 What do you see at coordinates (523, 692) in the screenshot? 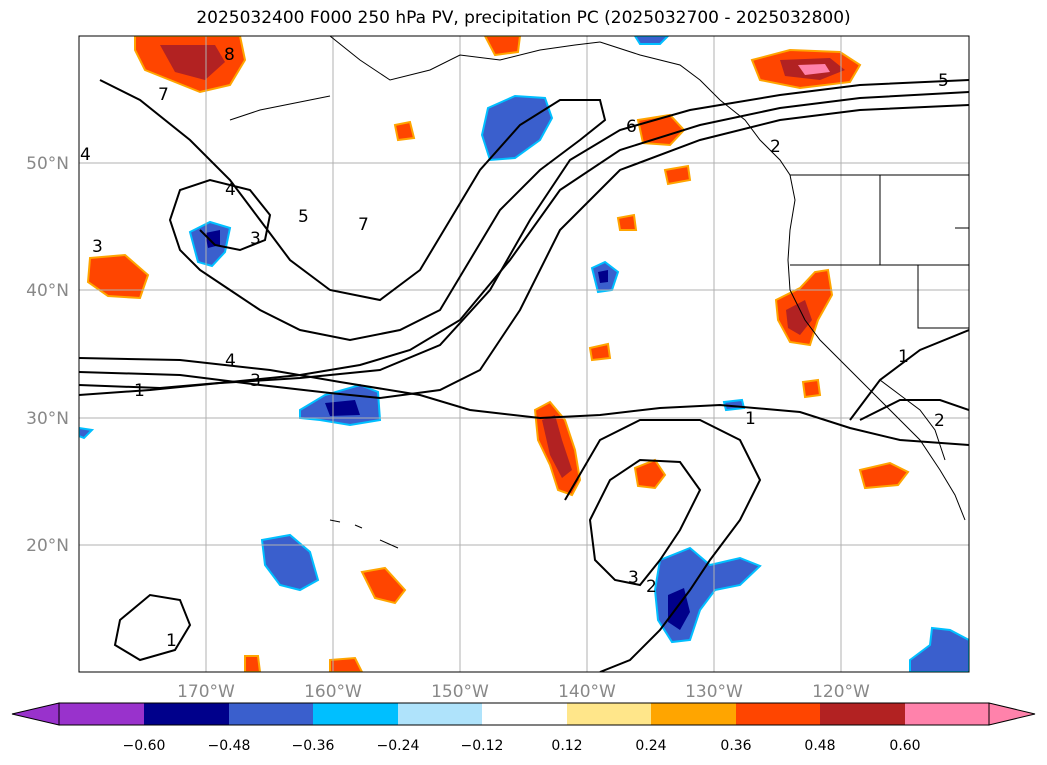
I see `longitude-labels: 170°W 160°W 150°W 140°W 130°W 120°W` at bounding box center [523, 692].